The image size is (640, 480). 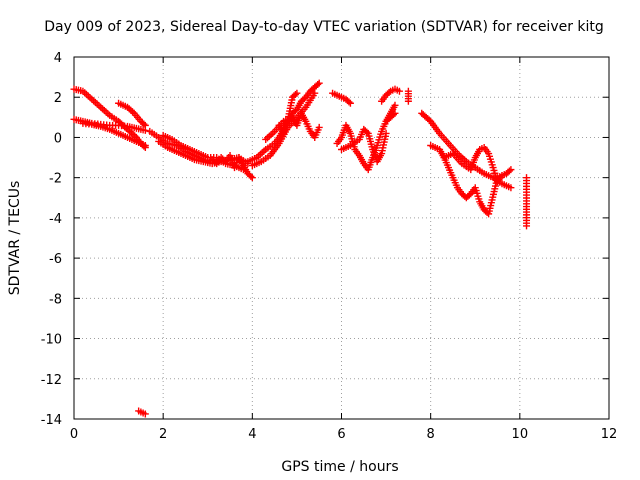 I want to click on y-tick-label: -14, so click(x=51, y=420).